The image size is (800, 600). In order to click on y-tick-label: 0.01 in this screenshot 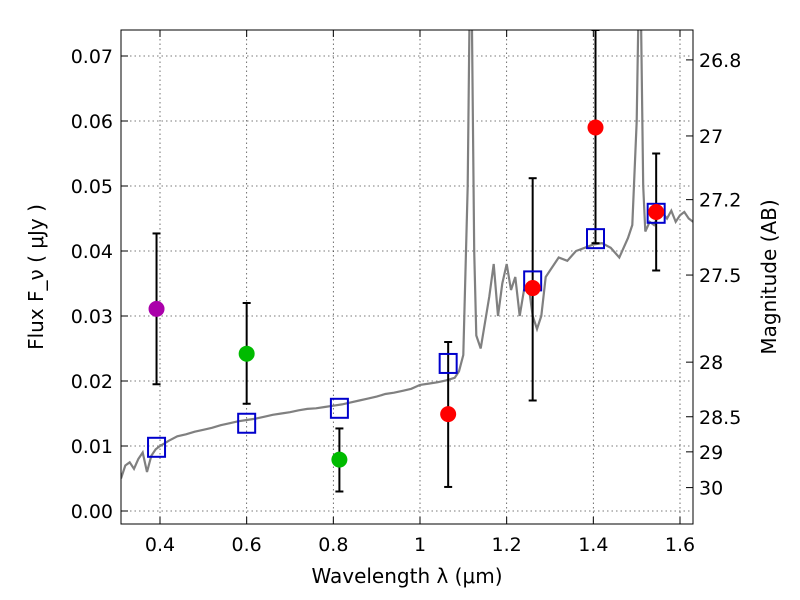, I will do `click(92, 447)`.